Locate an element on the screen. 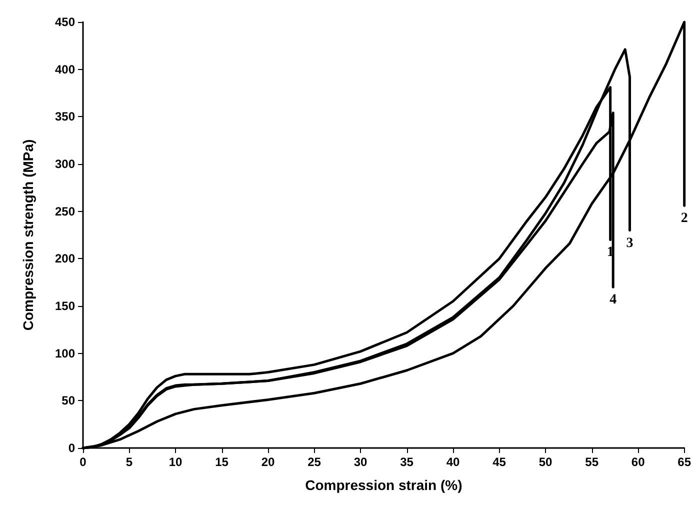  x-tick-label: 65 is located at coordinates (685, 462).